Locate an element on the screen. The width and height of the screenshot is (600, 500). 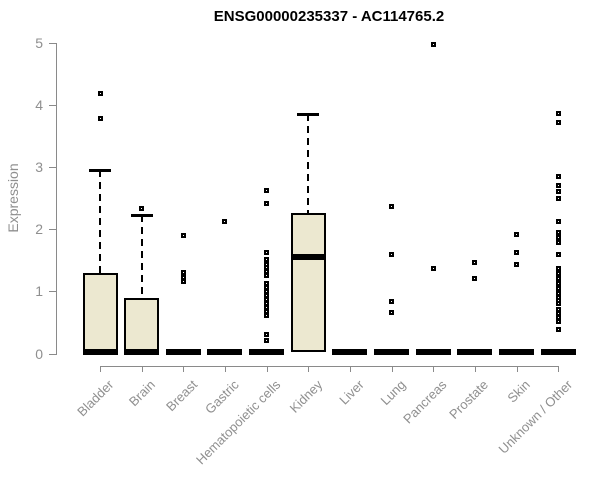
x-axis-label: Pancreas is located at coordinates (425, 402).